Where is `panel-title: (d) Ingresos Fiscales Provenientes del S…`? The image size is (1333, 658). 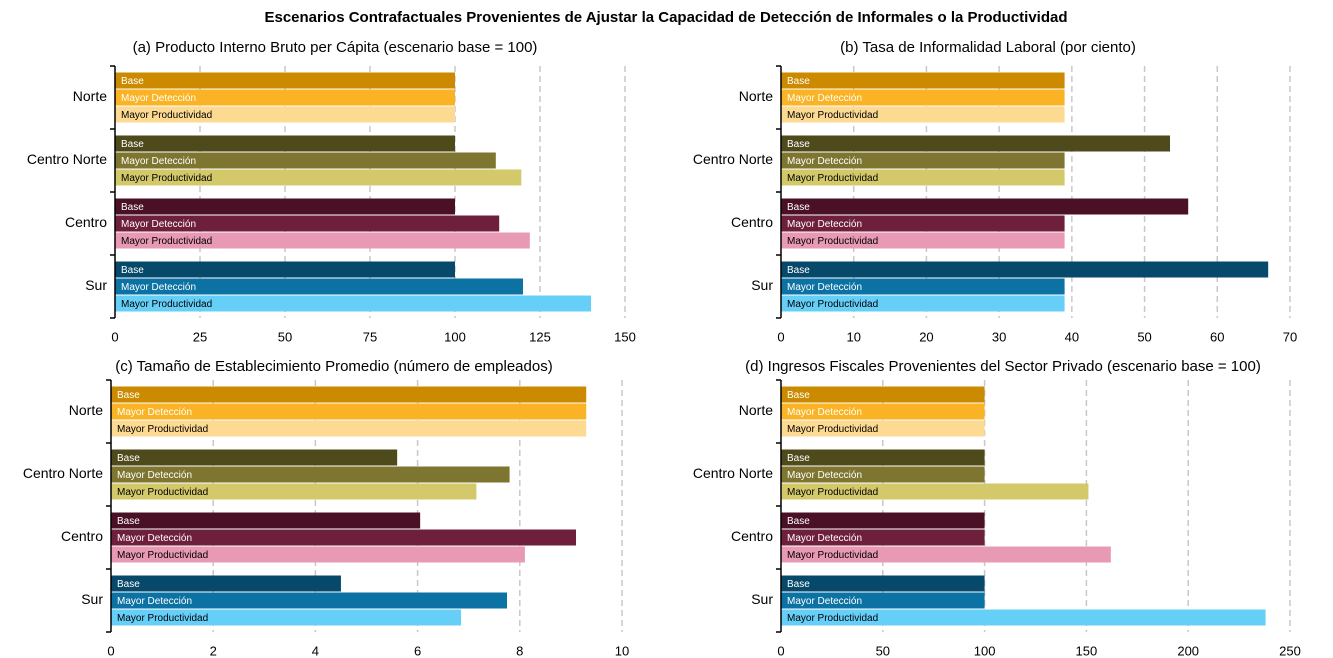
panel-title: (d) Ingresos Fiscales Provenientes del S… is located at coordinates (1003, 366).